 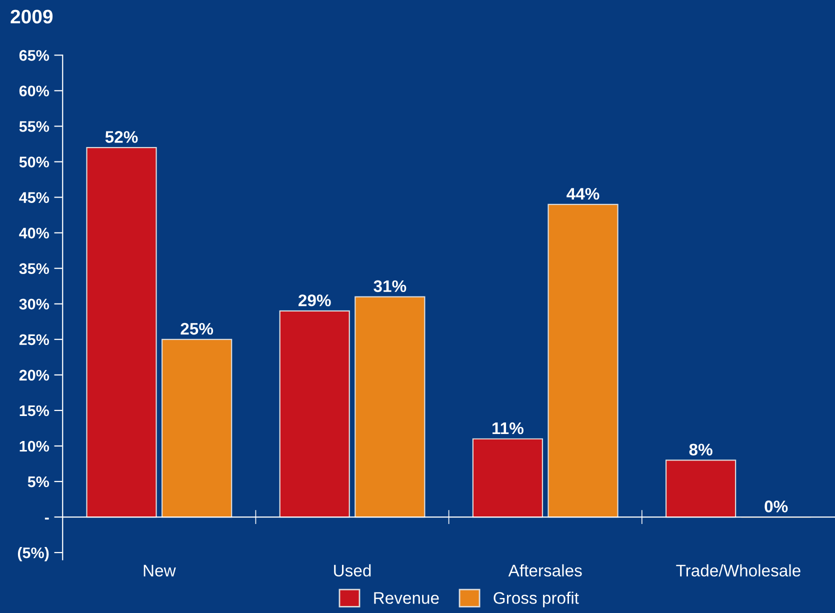 I want to click on y-tick-label: 50%, so click(x=34, y=162).